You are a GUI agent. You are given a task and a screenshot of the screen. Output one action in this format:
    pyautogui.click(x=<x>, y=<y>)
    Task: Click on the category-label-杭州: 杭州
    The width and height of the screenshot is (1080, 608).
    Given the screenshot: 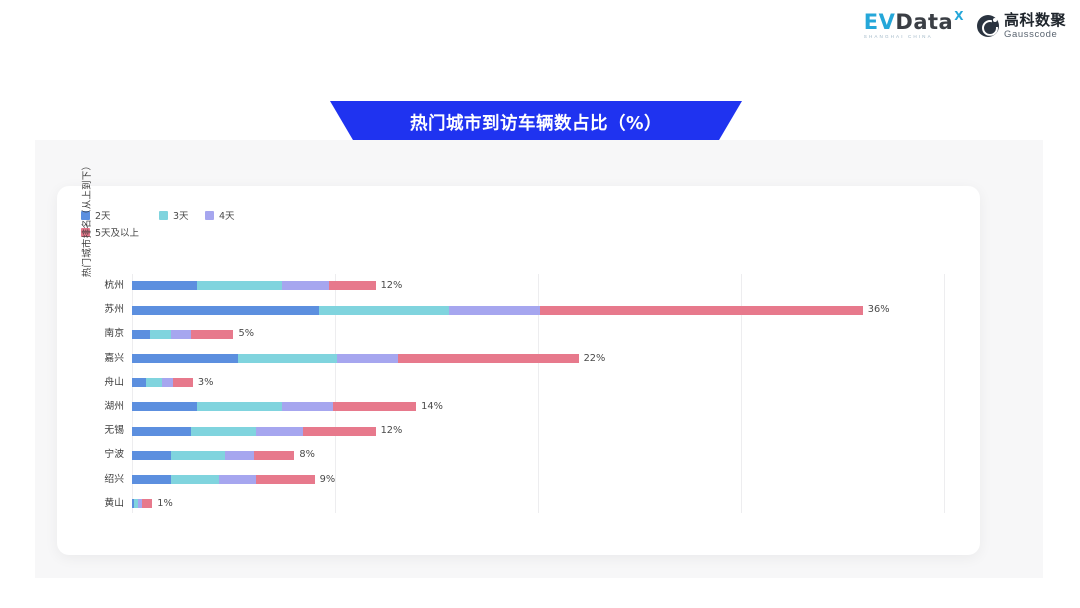 What is the action you would take?
    pyautogui.click(x=114, y=286)
    